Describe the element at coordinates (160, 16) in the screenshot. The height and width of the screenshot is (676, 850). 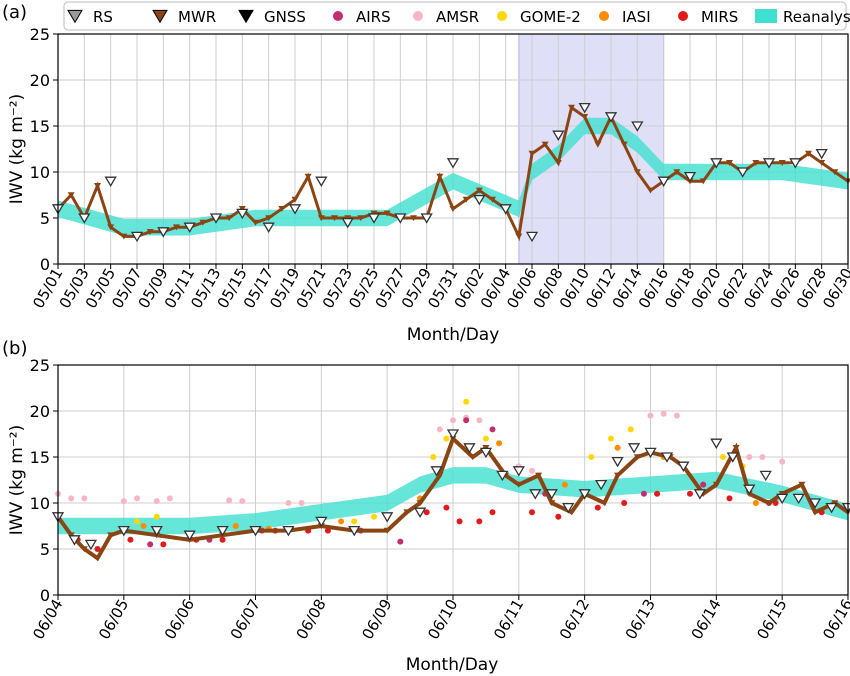
I see `legend-marker-mwr` at that location.